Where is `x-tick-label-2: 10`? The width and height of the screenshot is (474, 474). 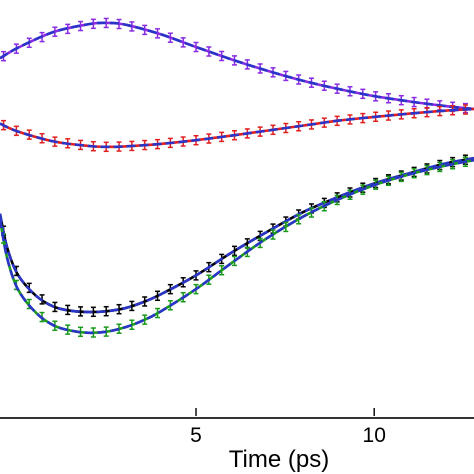 x-tick-label-2: 10 is located at coordinates (374, 435).